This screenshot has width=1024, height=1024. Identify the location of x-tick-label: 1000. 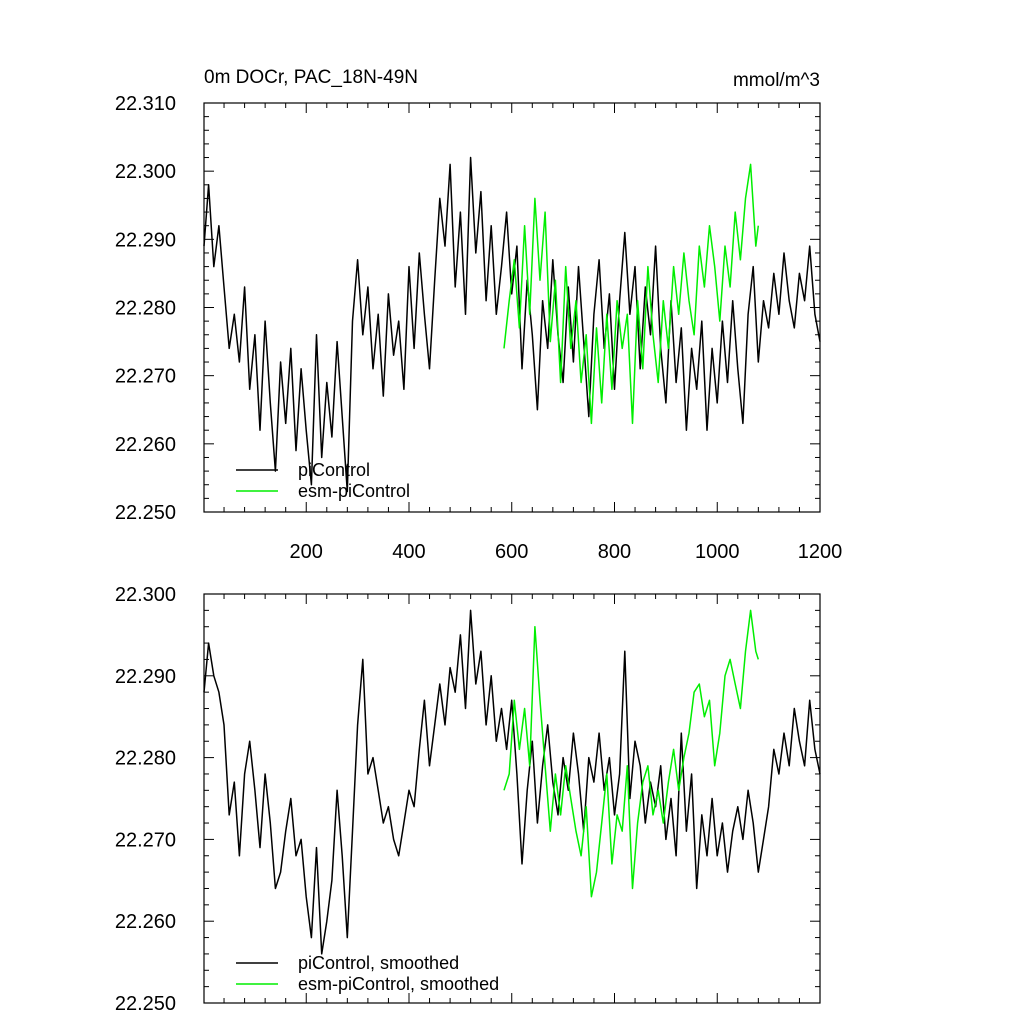
(717, 552).